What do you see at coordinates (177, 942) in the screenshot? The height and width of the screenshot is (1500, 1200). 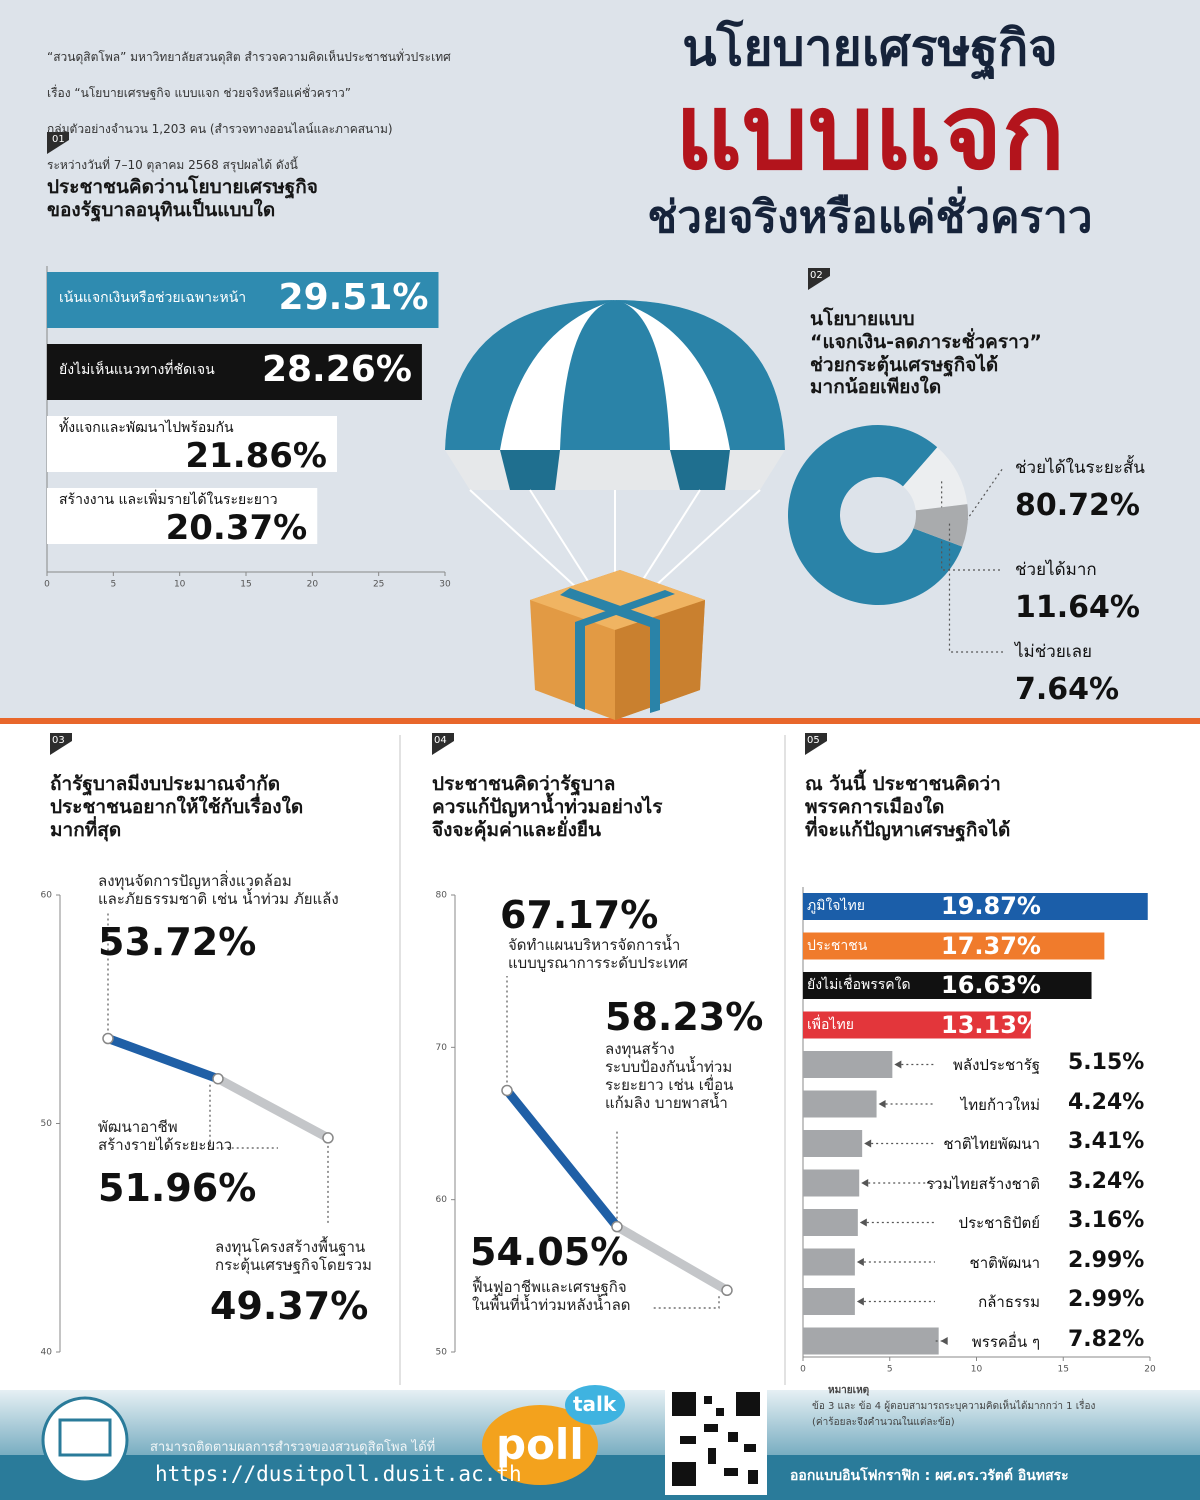 I see `value-label: 53.72%` at bounding box center [177, 942].